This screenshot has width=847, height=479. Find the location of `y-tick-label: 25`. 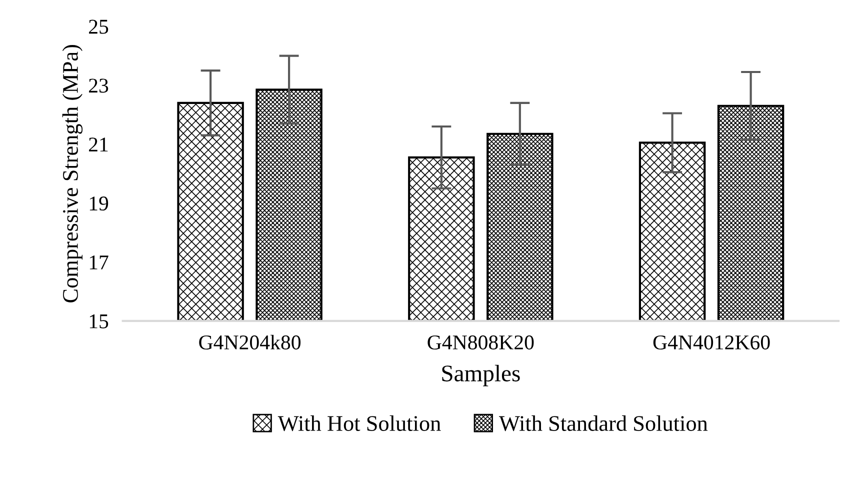

y-tick-label: 25 is located at coordinates (98, 27).